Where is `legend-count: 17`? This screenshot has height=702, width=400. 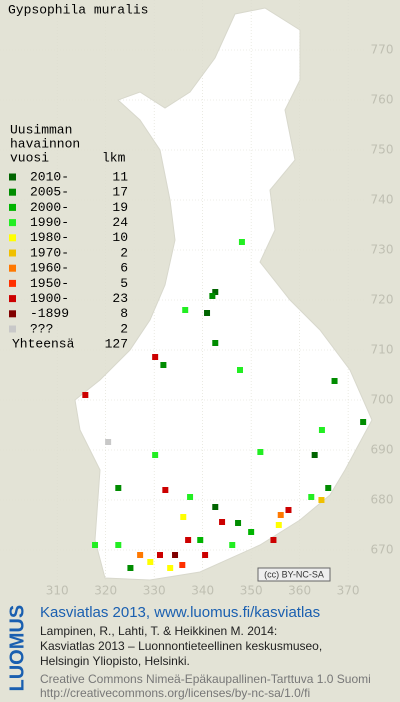 legend-count: 17 is located at coordinates (120, 192).